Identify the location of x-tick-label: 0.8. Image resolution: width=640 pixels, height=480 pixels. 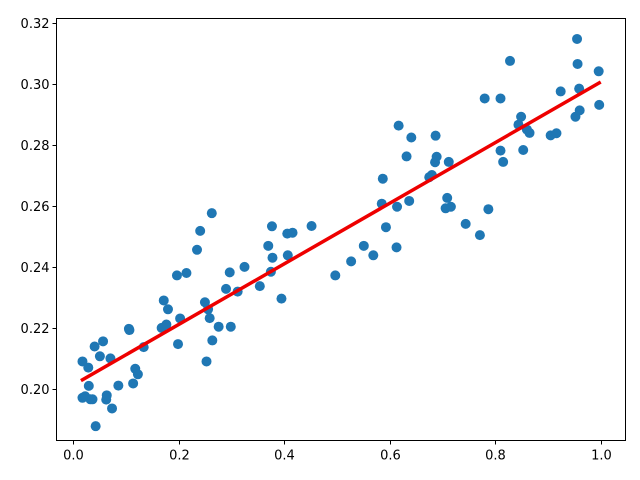
(495, 456).